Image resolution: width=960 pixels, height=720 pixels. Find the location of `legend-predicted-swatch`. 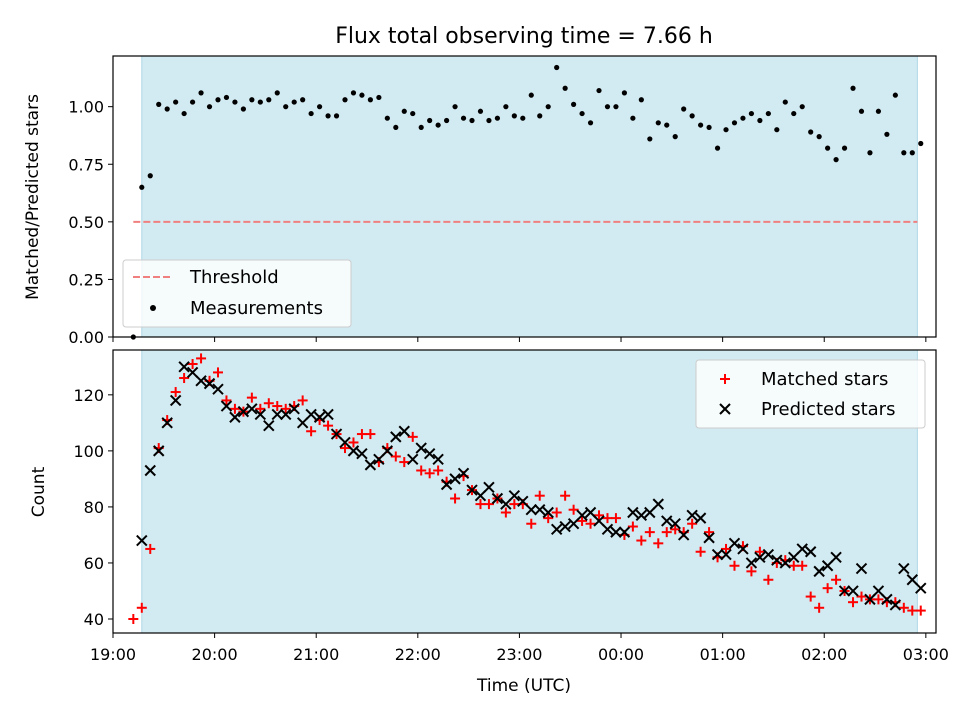

legend-predicted-swatch is located at coordinates (725, 409).